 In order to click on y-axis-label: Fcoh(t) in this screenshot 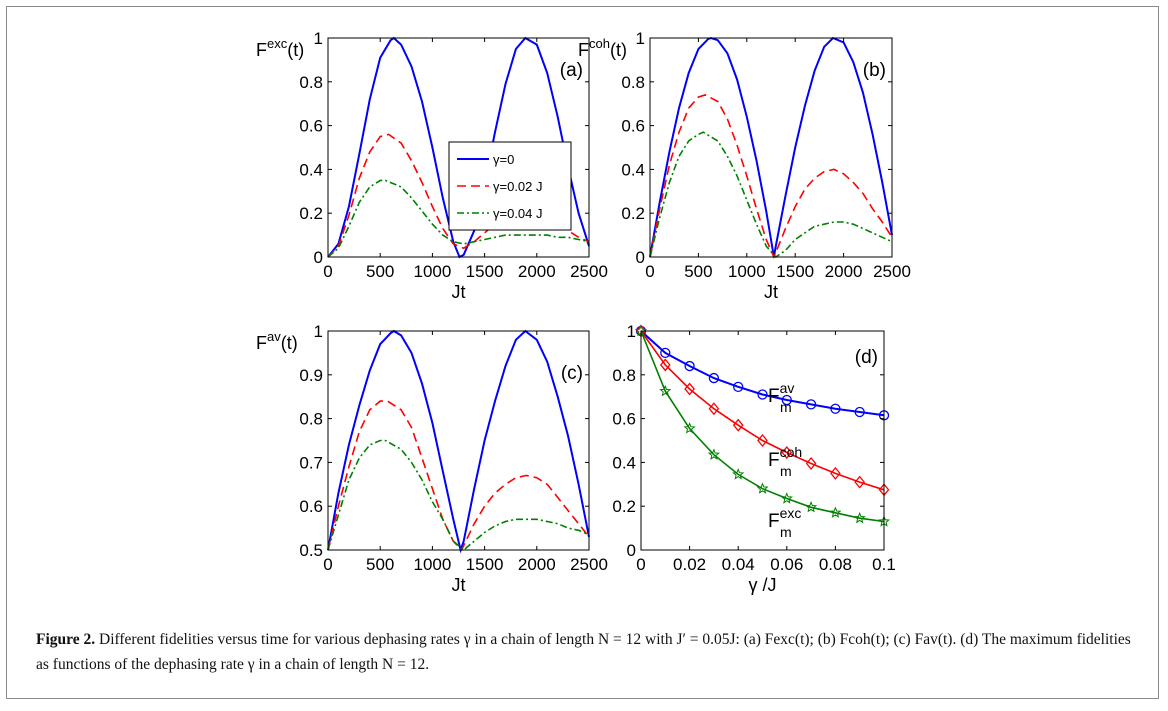, I will do `click(602, 48)`.